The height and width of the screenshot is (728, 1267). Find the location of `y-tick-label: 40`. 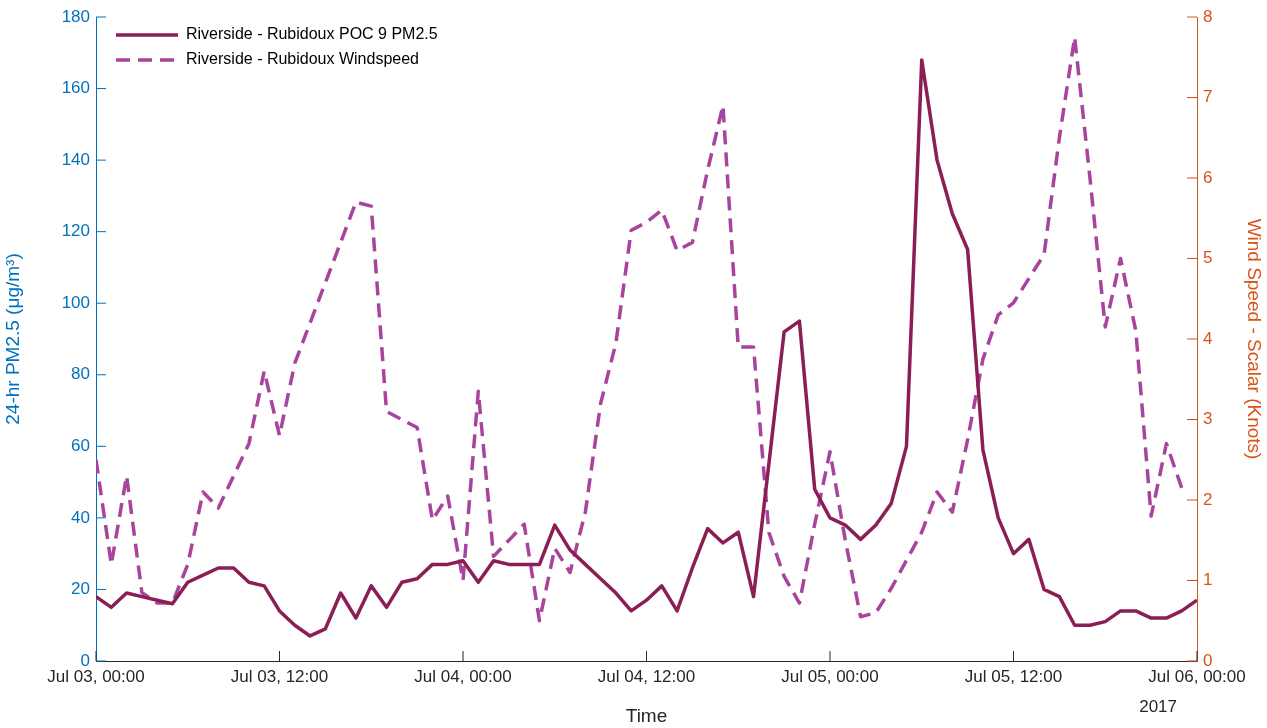

y-tick-label: 40 is located at coordinates (80, 517).